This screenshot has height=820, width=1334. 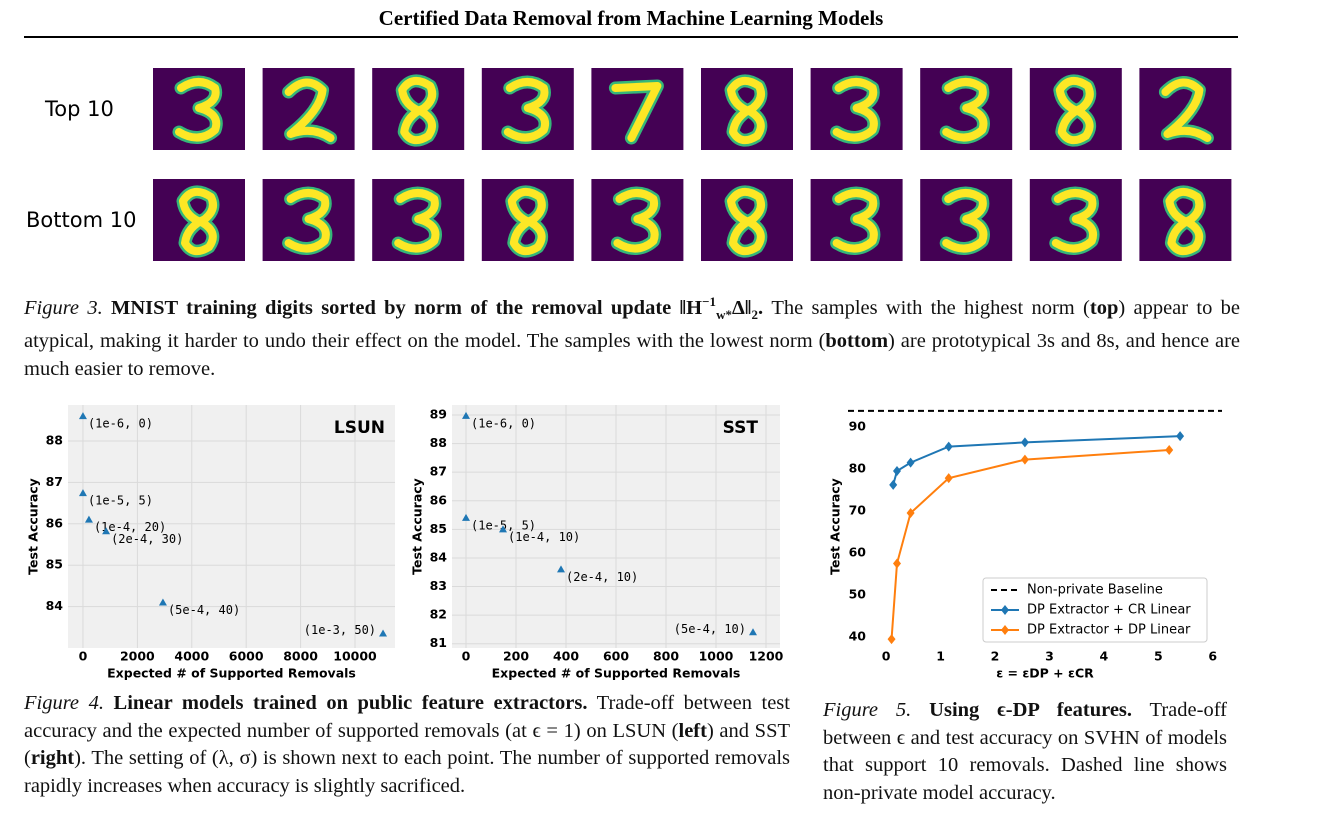 I want to click on y-tick-label: 70, so click(x=858, y=509).